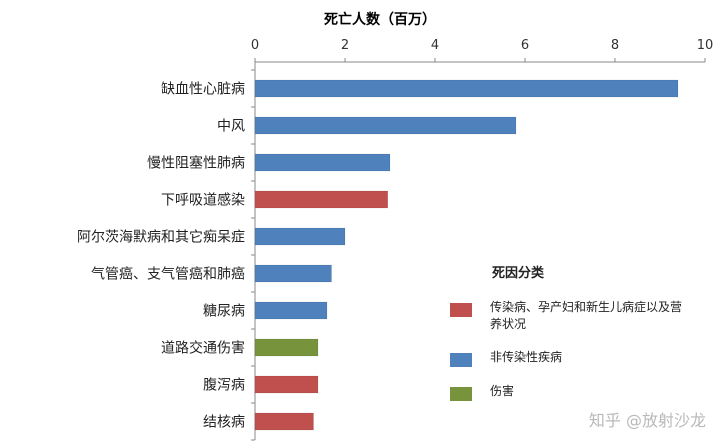 Image resolution: width=720 pixels, height=445 pixels. What do you see at coordinates (526, 357) in the screenshot?
I see `legend-label-noncommunicable: 非传染性疾病` at bounding box center [526, 357].